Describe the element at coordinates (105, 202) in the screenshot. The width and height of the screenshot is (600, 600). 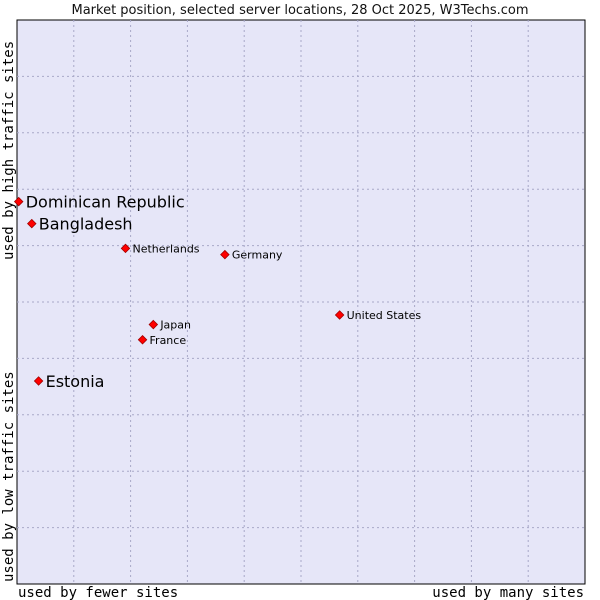
I see `point-label-dominican-republic: Dominican Republic` at that location.